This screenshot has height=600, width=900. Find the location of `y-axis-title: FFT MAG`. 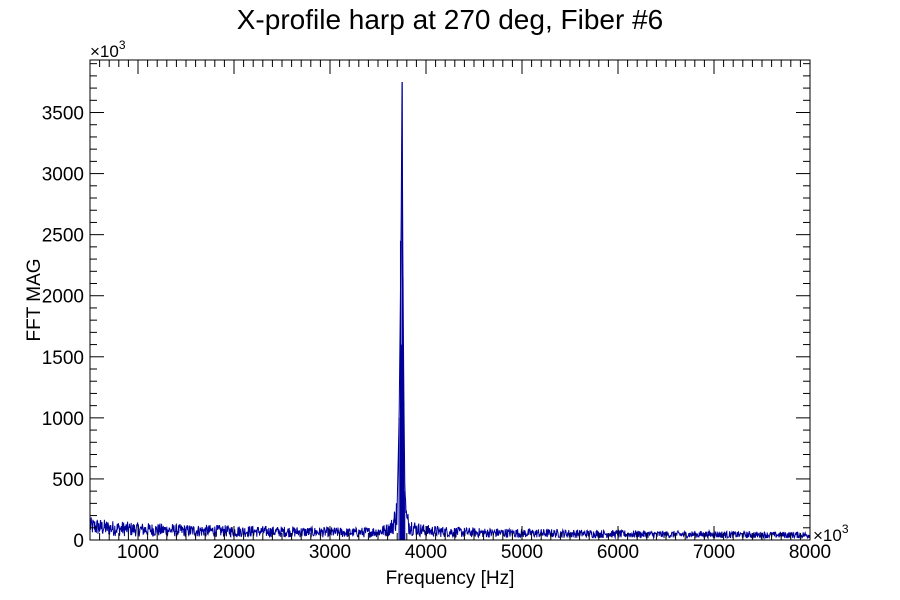

y-axis-title: FFT MAG is located at coordinates (34, 299).